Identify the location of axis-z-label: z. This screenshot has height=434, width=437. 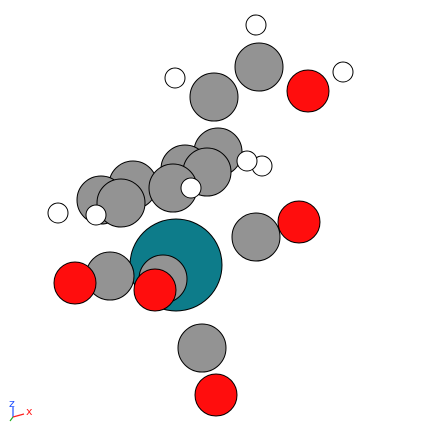
(12, 403).